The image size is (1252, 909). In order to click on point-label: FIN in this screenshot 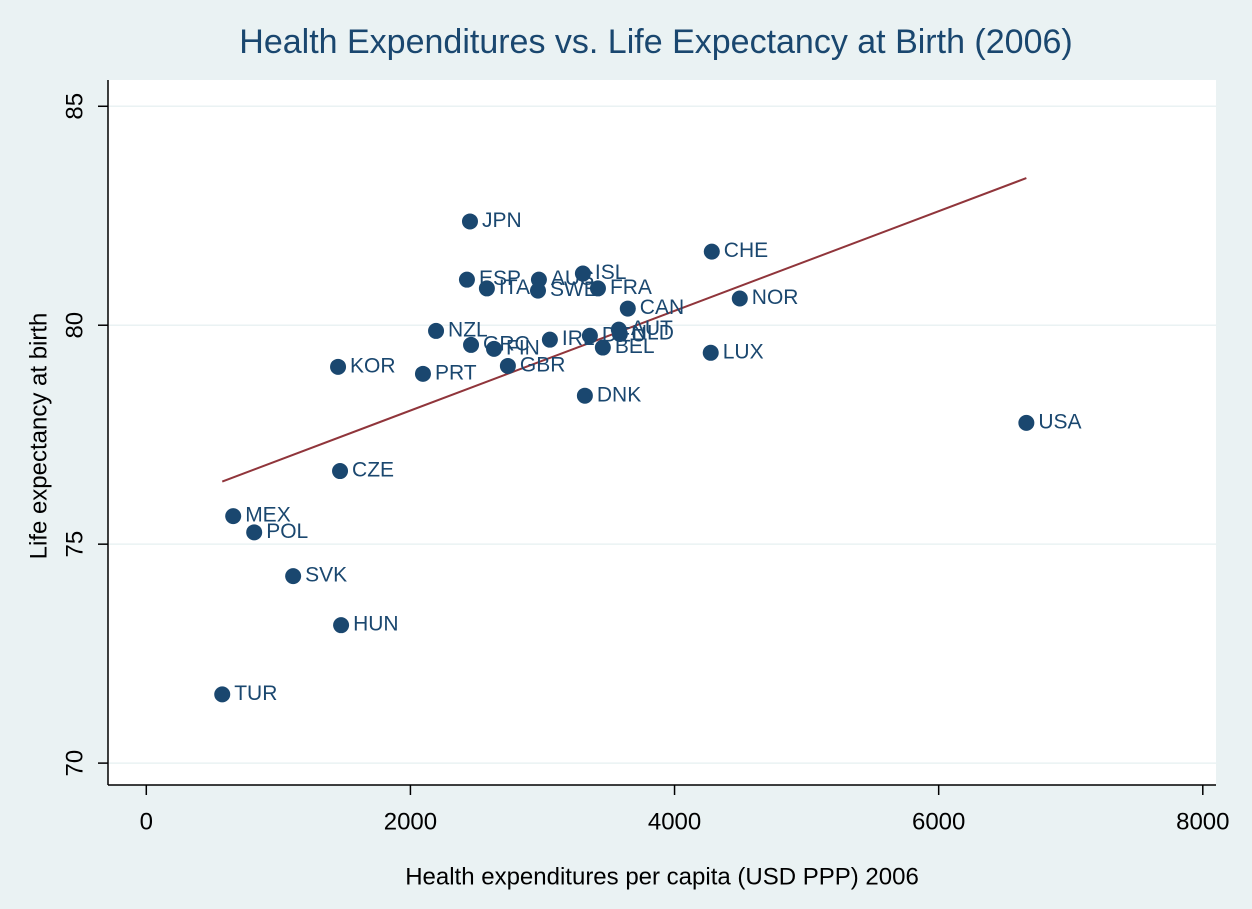, I will do `click(523, 347)`.